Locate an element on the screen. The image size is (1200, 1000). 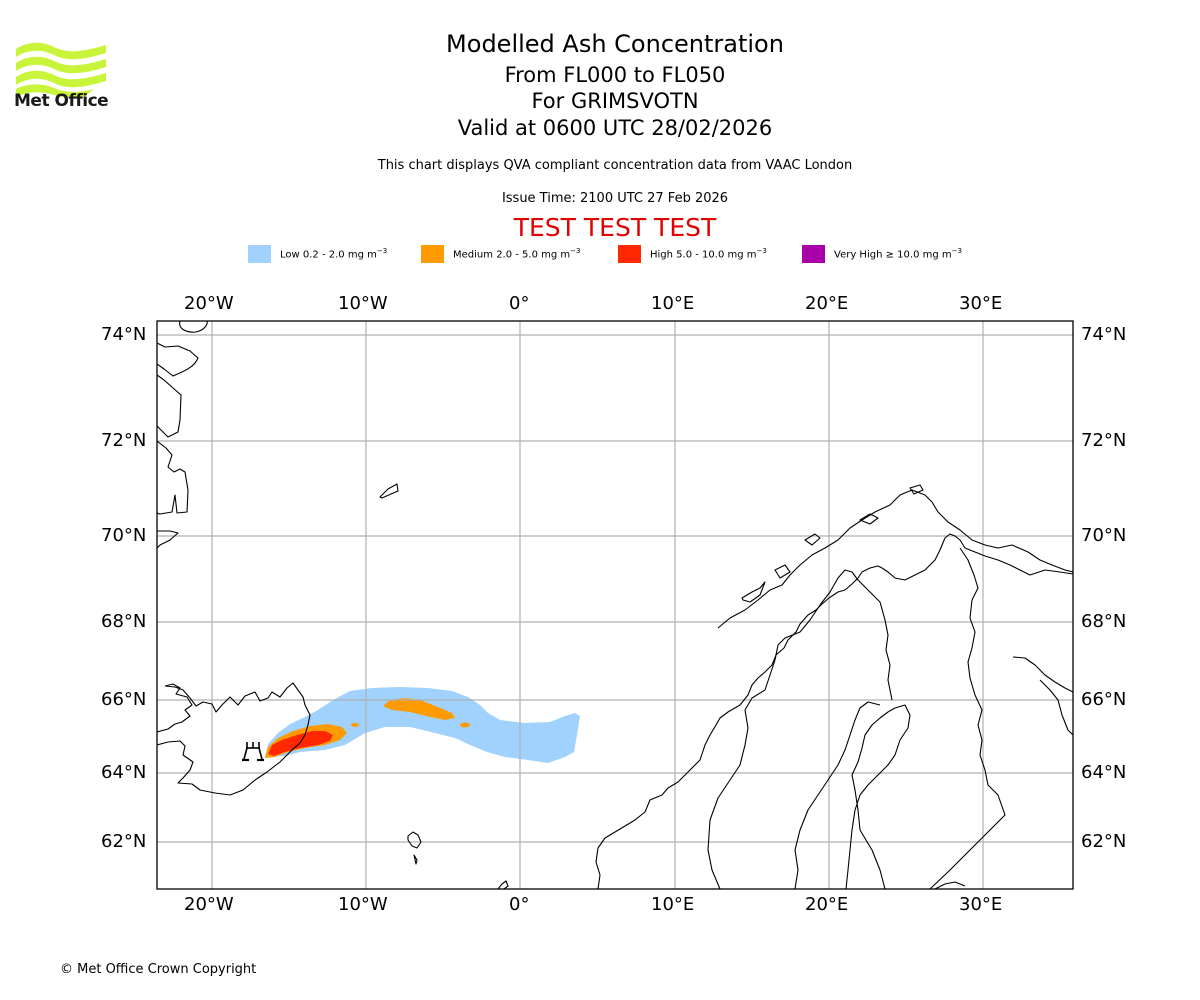
ash-region-low is located at coordinates (422, 725).